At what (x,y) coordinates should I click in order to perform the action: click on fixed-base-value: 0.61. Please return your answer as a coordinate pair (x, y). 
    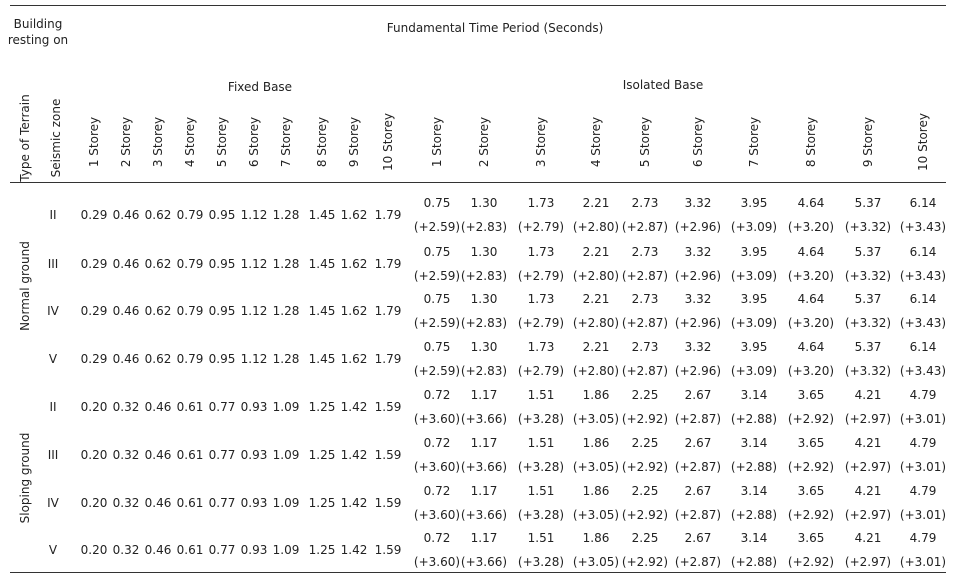
    Looking at the image, I should click on (190, 550).